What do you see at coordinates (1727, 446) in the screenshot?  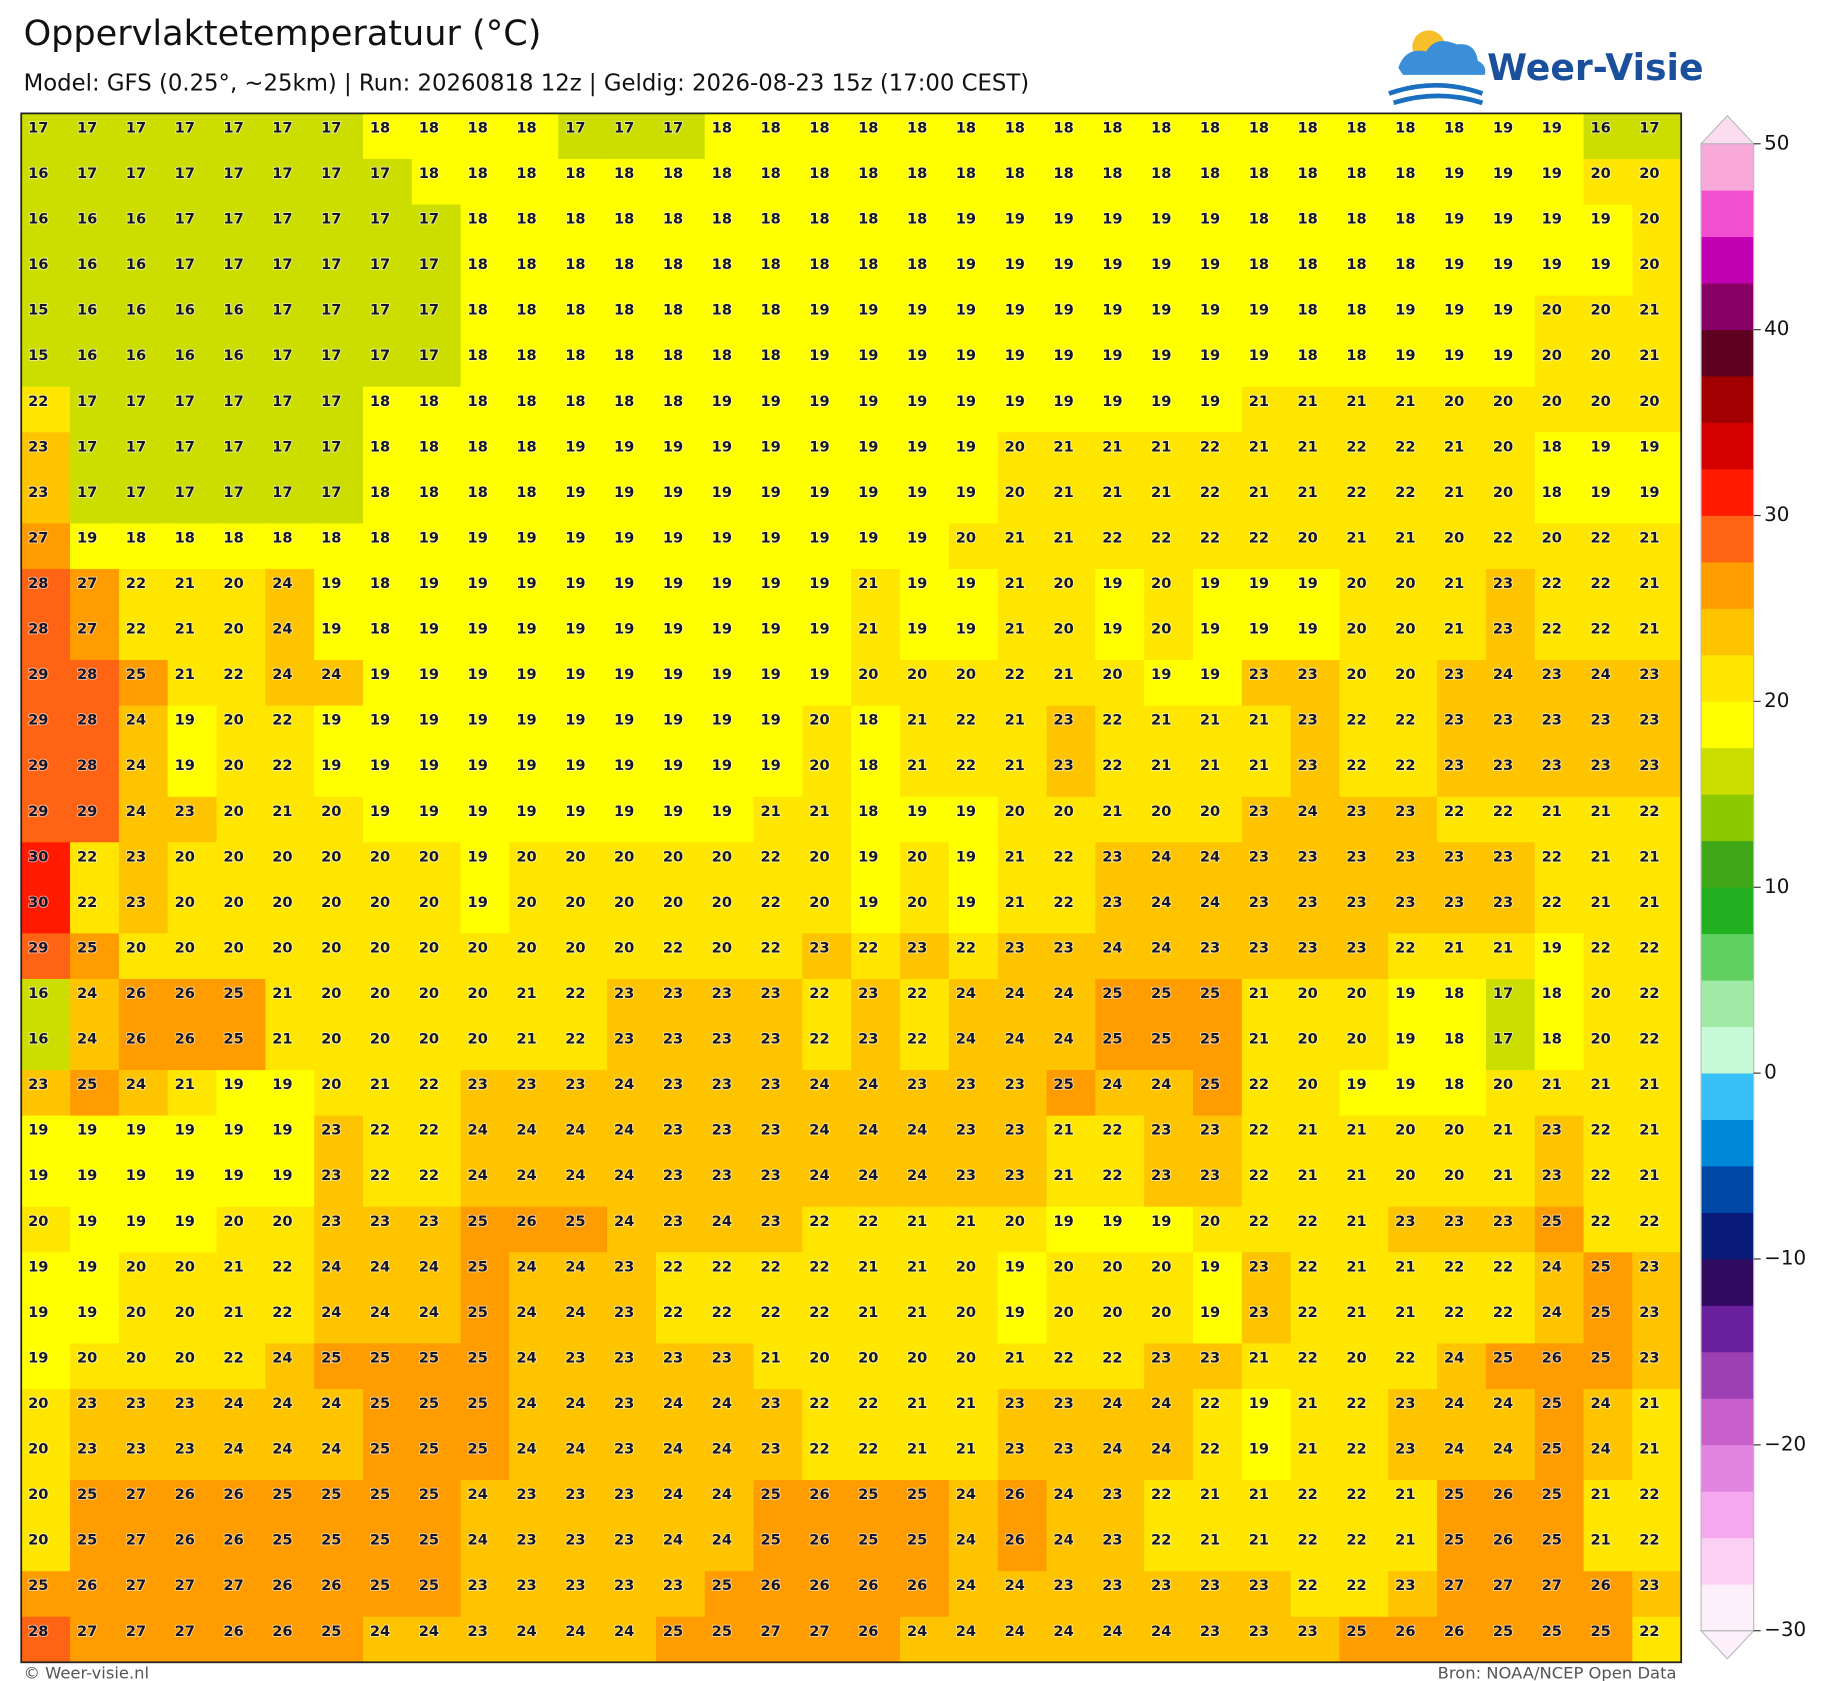 I see `colorbar-box` at bounding box center [1727, 446].